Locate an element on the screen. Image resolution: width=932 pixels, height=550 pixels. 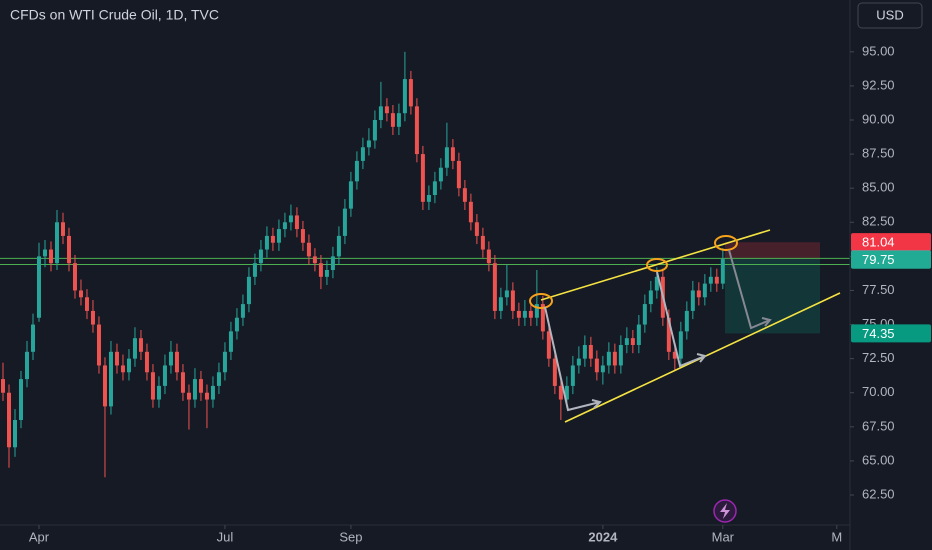
price-lines is located at coordinates (425, 261).